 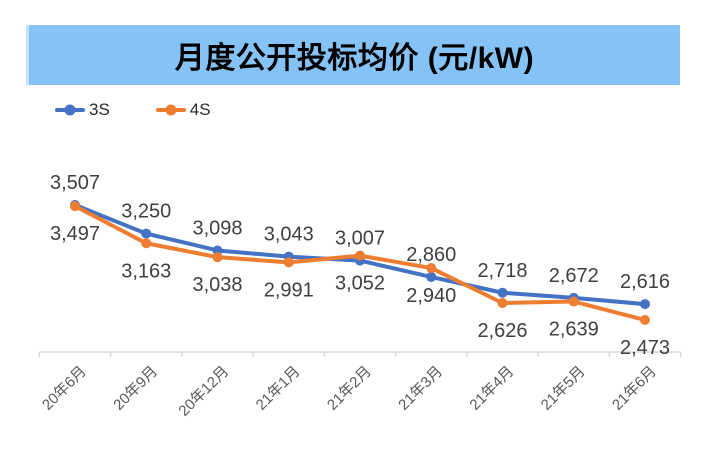 I want to click on data-label: 2,639, so click(x=574, y=330).